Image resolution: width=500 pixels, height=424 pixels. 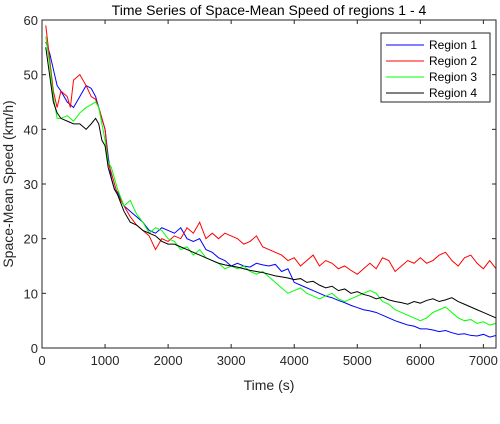 What do you see at coordinates (231, 360) in the screenshot?
I see `x-tick-label: 3000` at bounding box center [231, 360].